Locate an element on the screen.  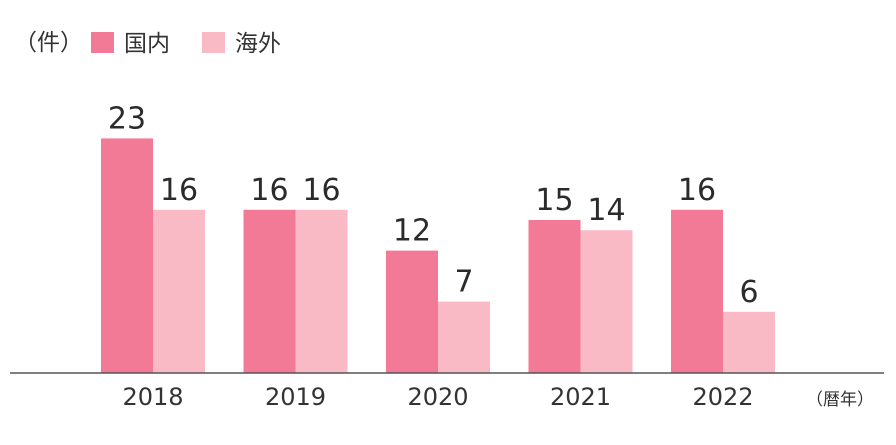
legend-swatch-overseas is located at coordinates (213, 42).